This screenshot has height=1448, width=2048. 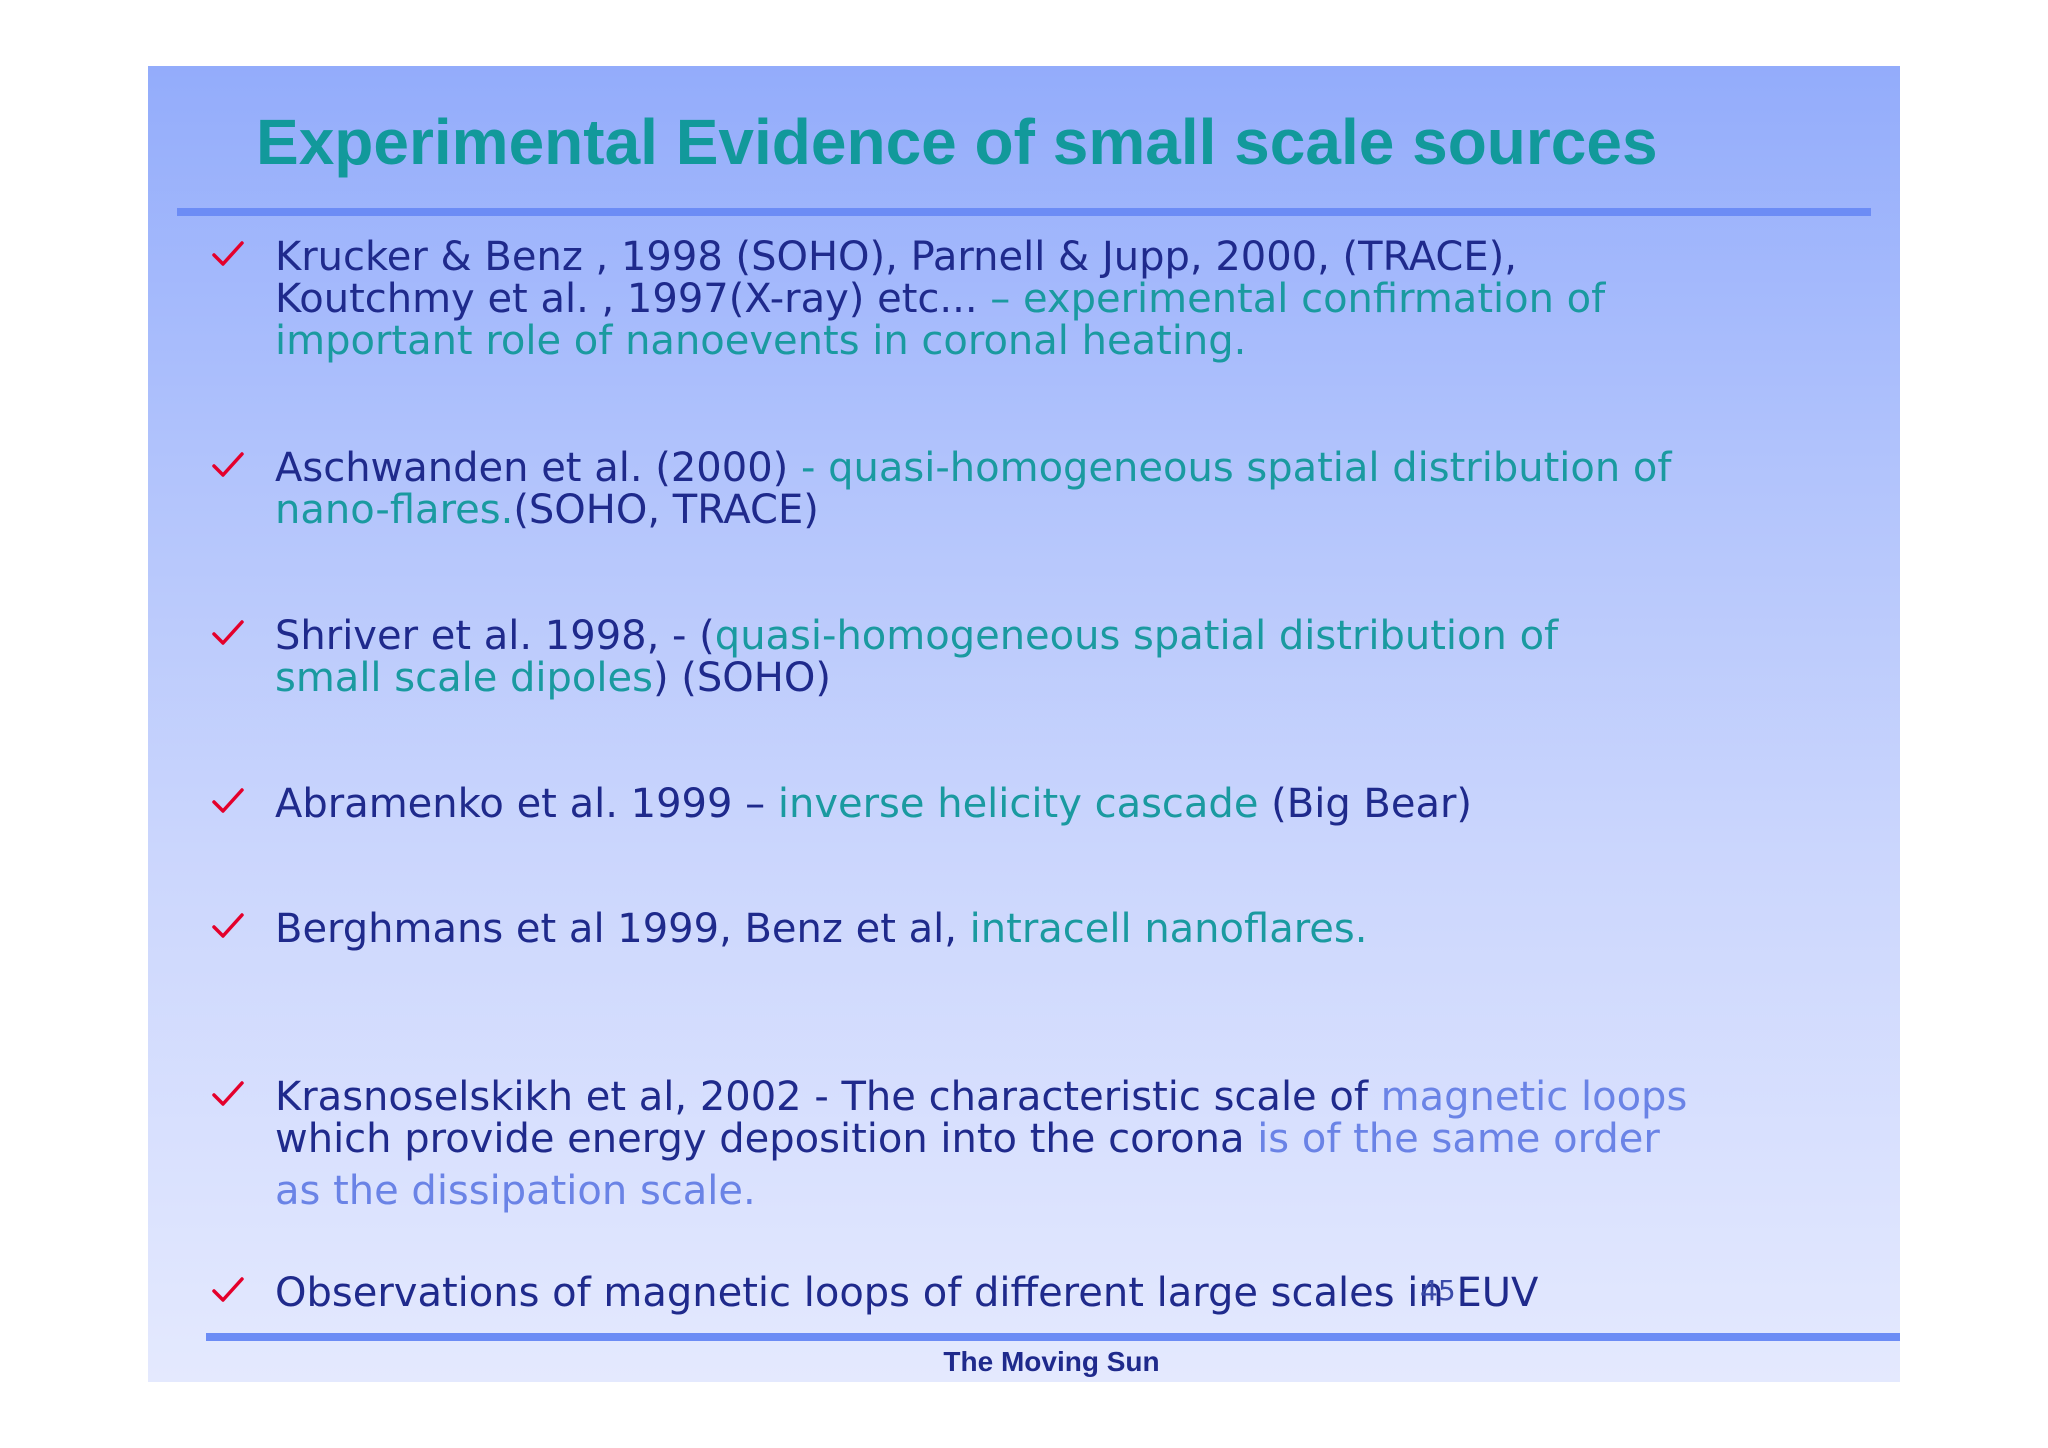 I want to click on bullet-6-line-2-highlight: is of the same order, so click(x=1458, y=1139).